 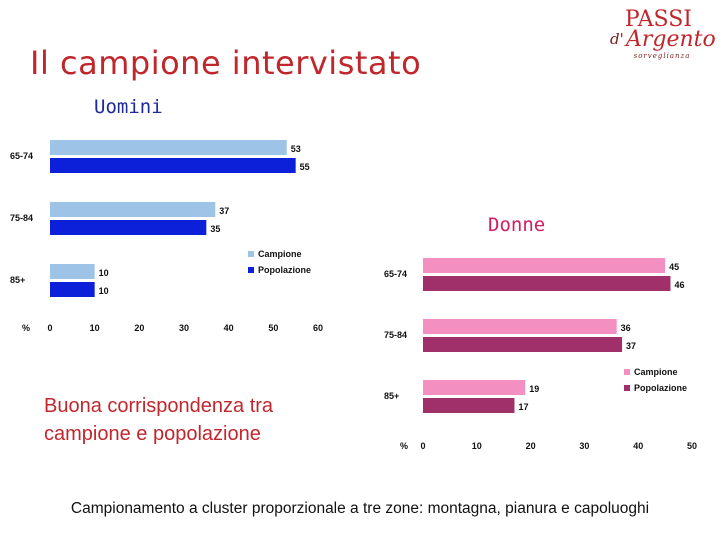 I want to click on data-label: 55, so click(x=305, y=167).